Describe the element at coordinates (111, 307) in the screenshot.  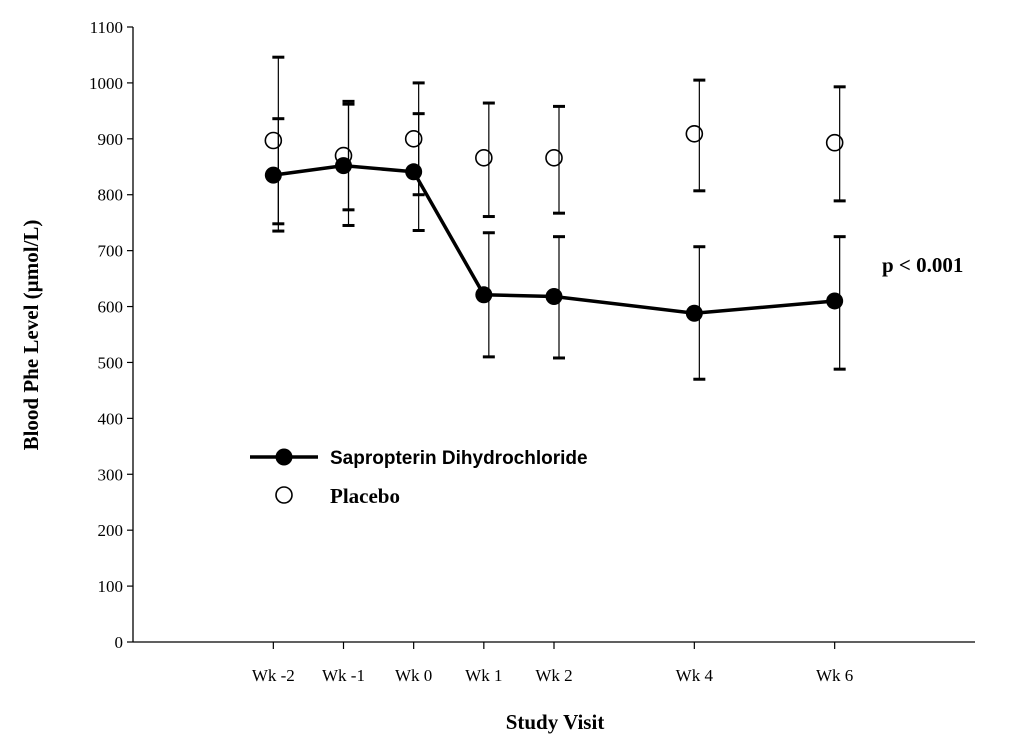
I see `y-tick-label: 600` at that location.